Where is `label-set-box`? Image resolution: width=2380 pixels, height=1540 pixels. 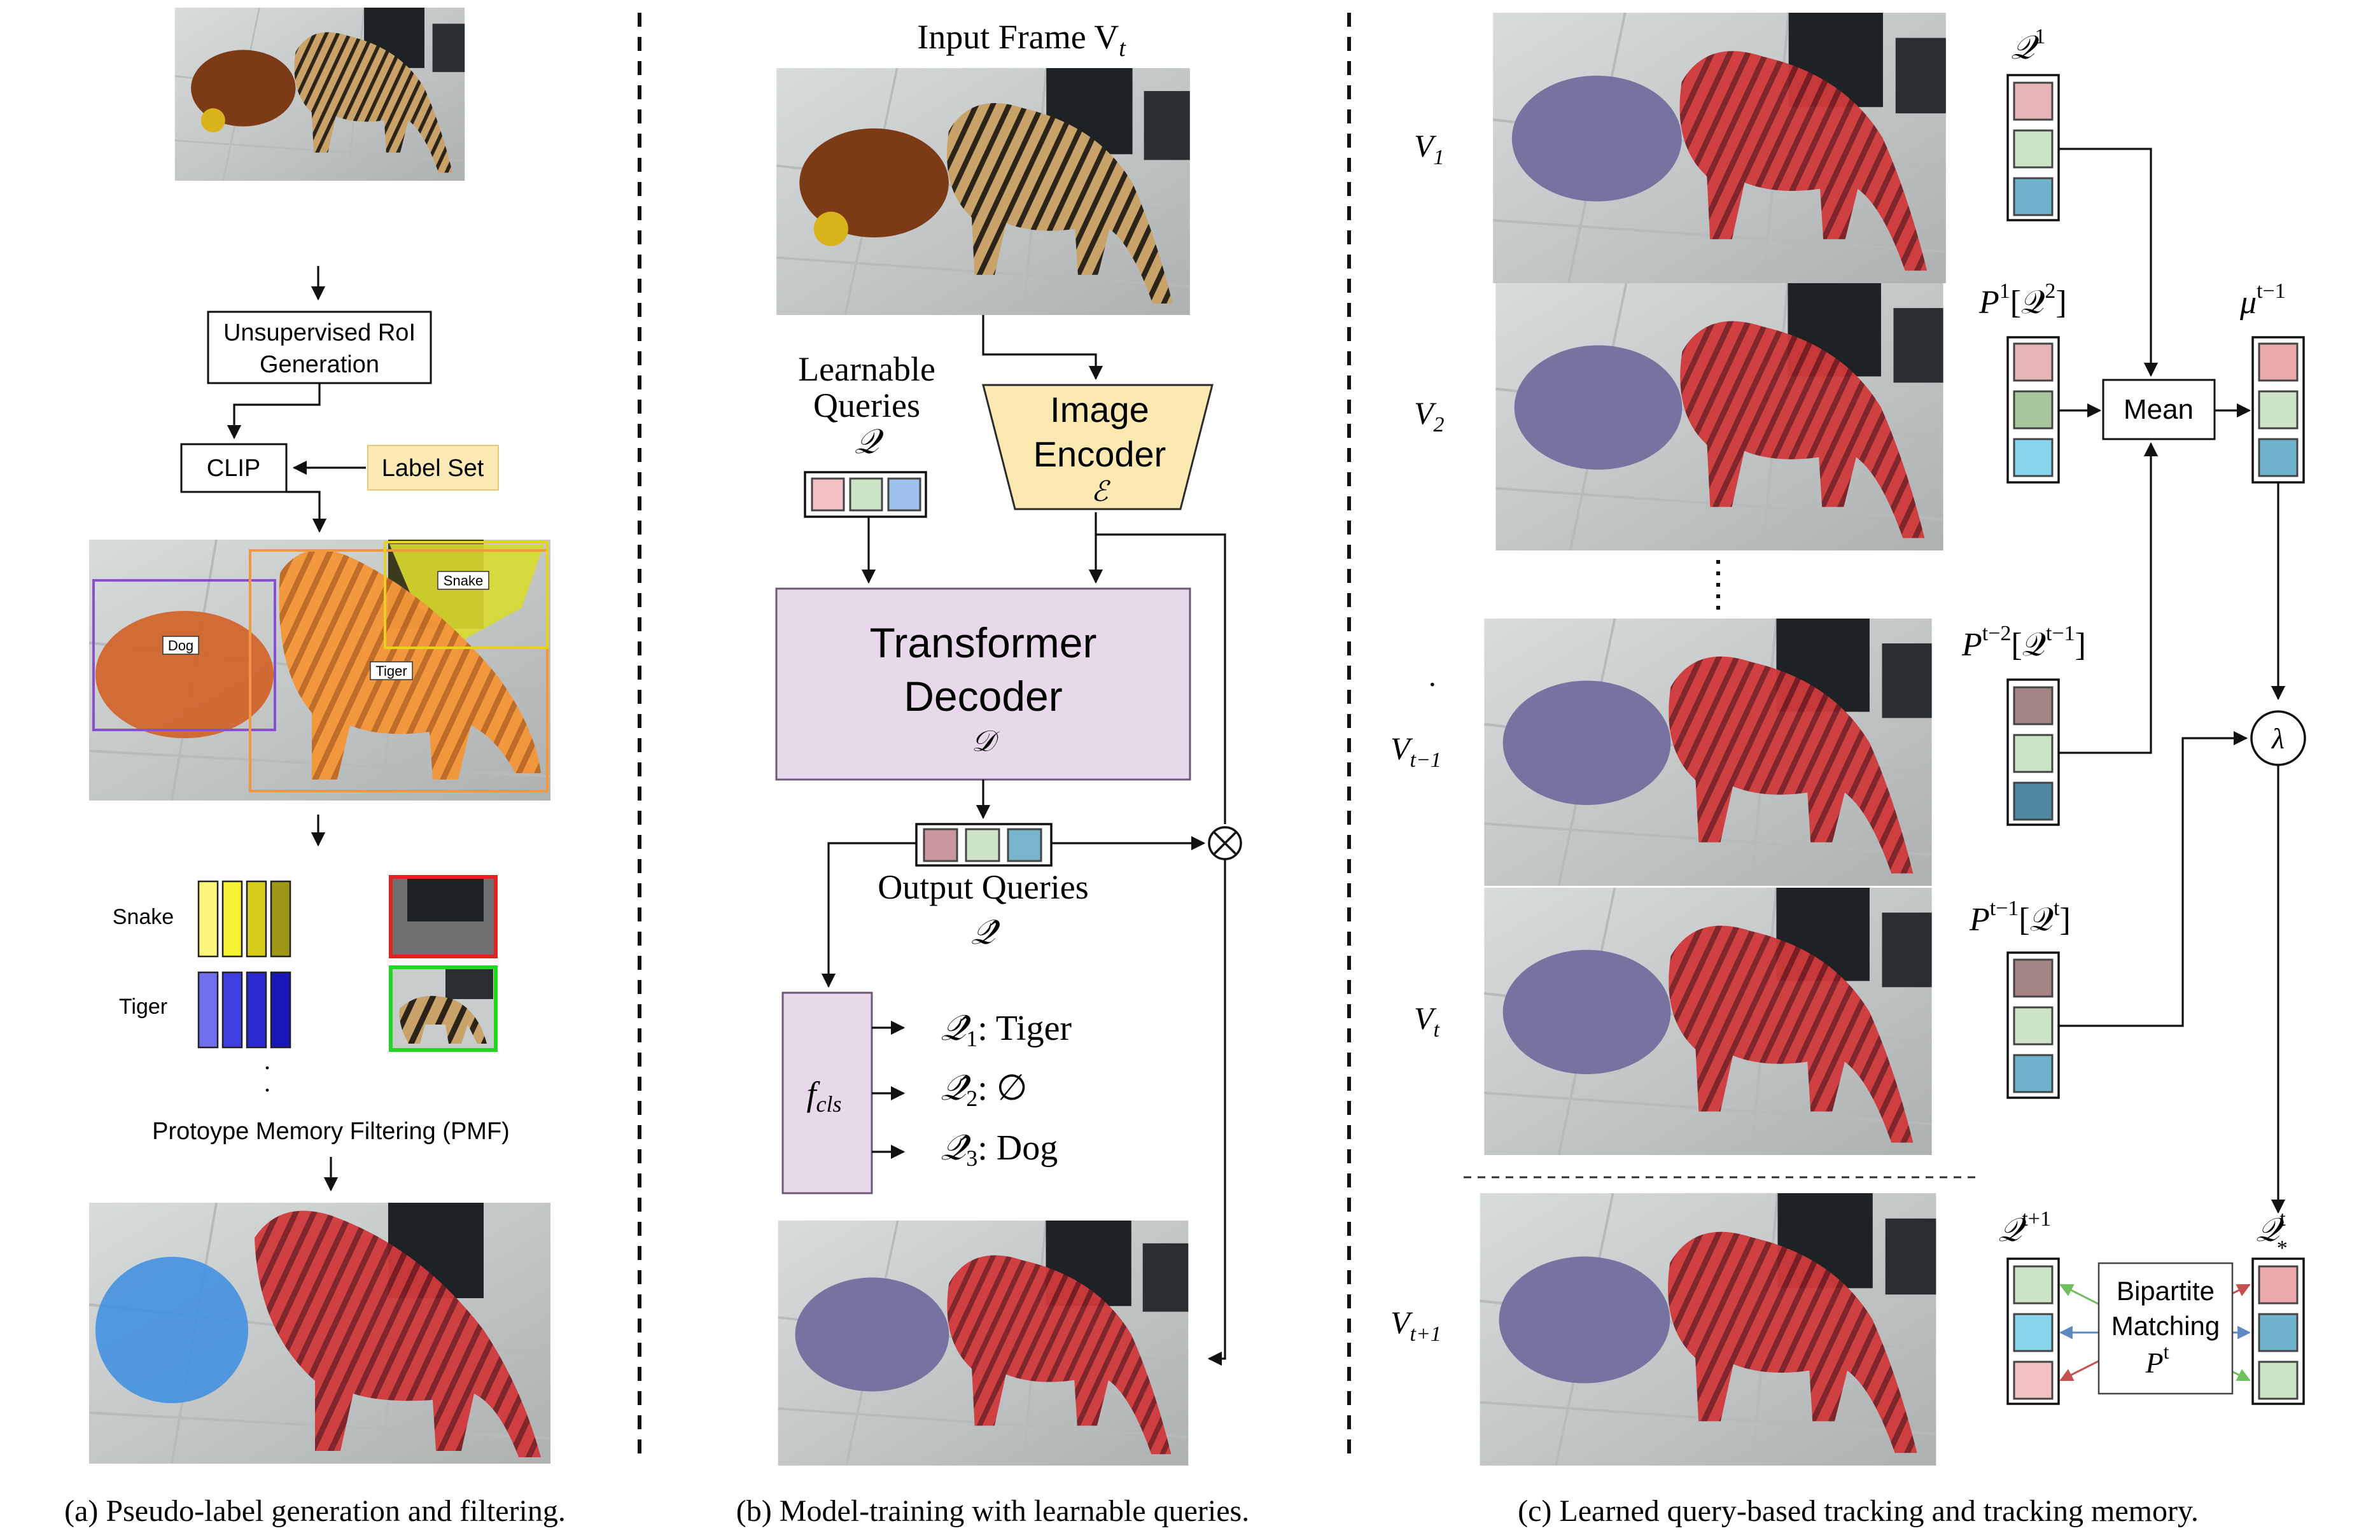 label-set-box is located at coordinates (433, 468).